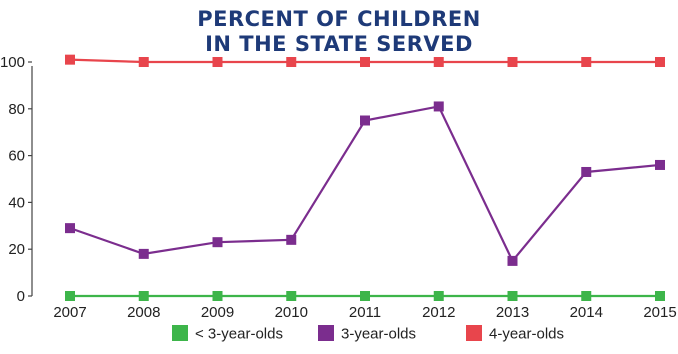  Describe the element at coordinates (659, 312) in the screenshot. I see `x-tick-label: 2015` at that location.